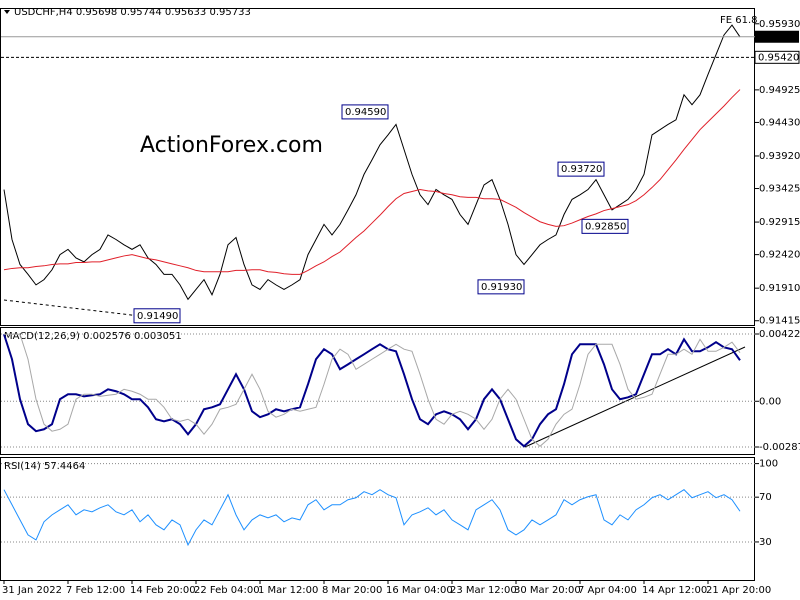 This screenshot has width=800, height=600. I want to click on x-tick-label: 30 Mar 20:00, so click(547, 590).